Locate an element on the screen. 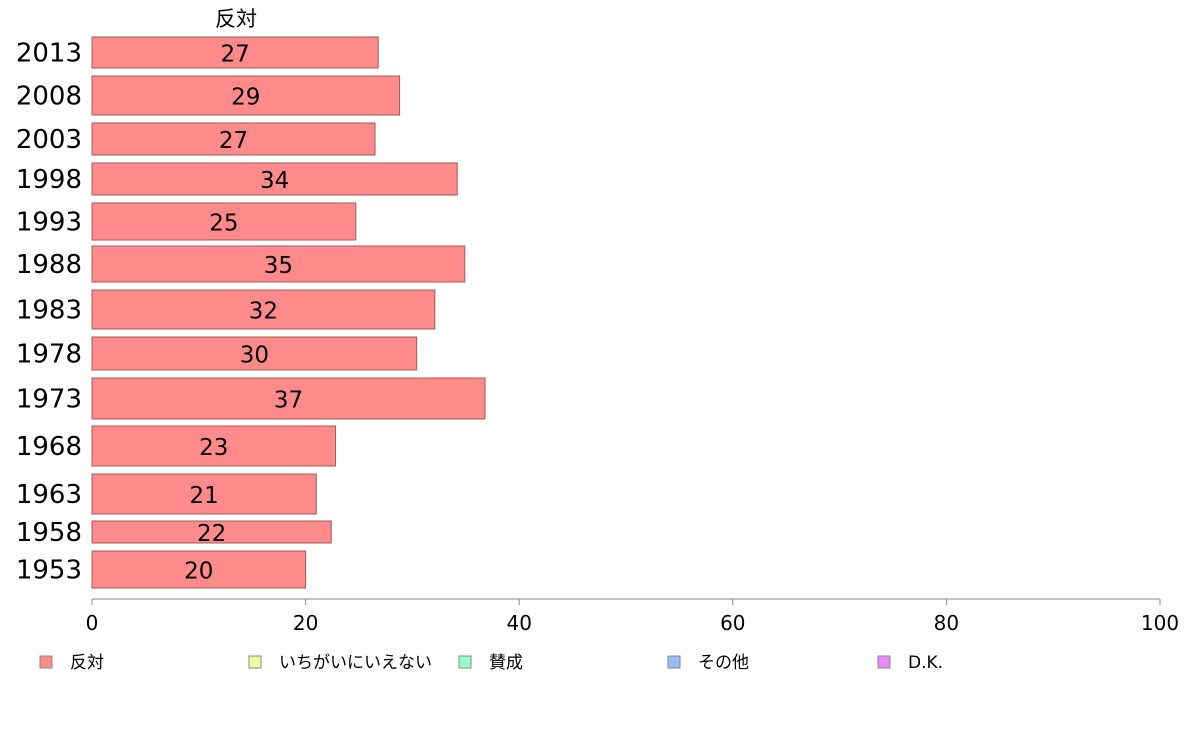 This screenshot has width=1188, height=736. category-label-1978: 1978 is located at coordinates (49, 355).